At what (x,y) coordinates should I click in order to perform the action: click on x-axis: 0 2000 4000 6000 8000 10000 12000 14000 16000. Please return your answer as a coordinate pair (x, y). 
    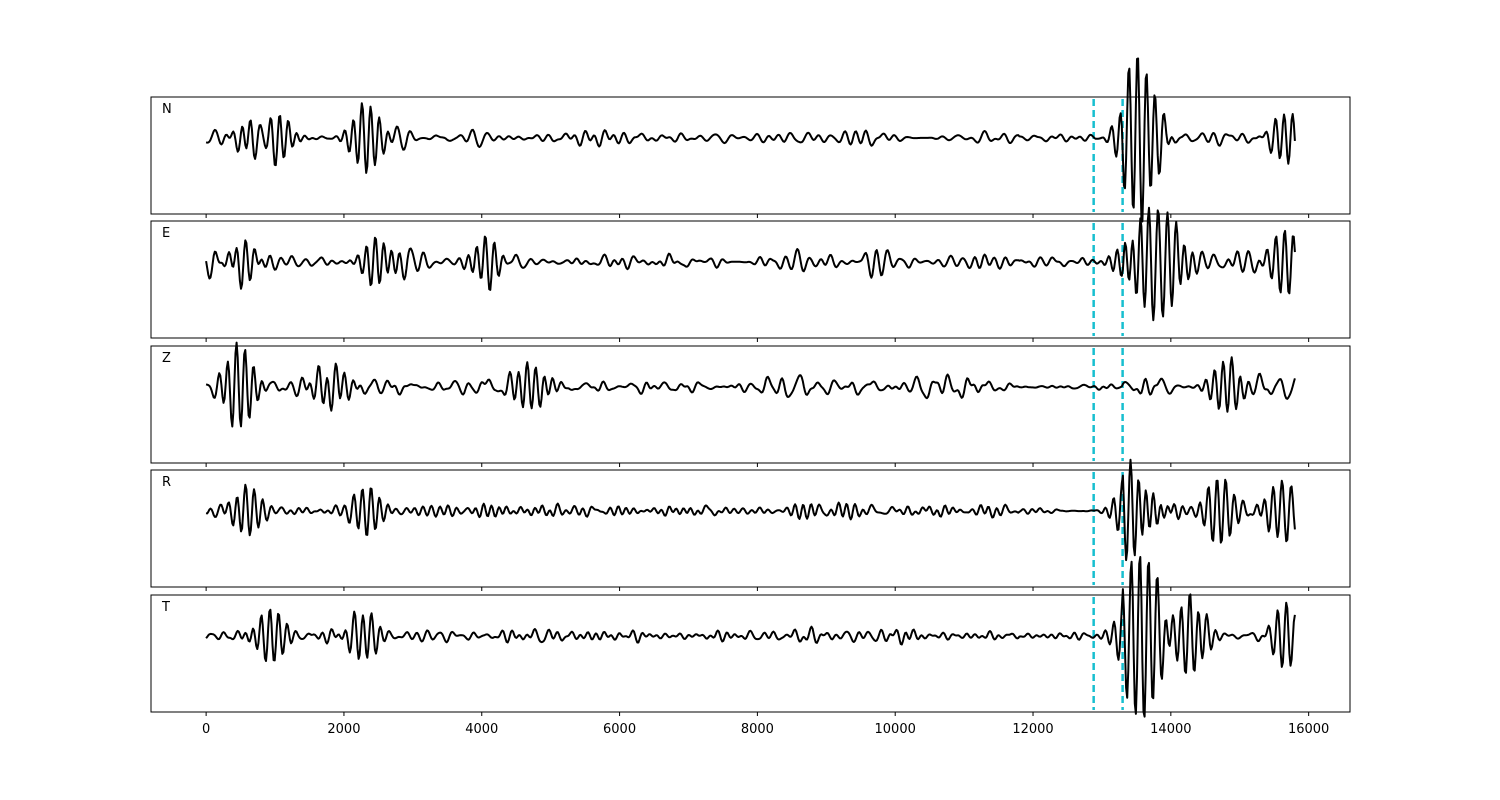
    Looking at the image, I should click on (765, 729).